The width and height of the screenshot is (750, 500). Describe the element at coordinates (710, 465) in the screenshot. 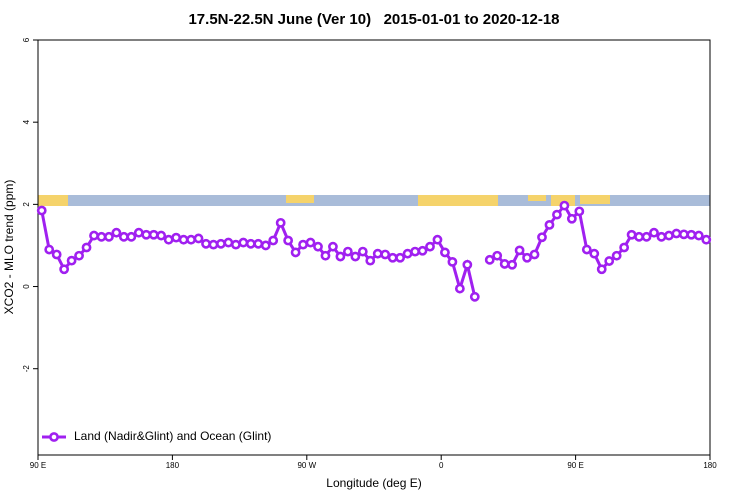

I see `x-tick-label: 180` at that location.